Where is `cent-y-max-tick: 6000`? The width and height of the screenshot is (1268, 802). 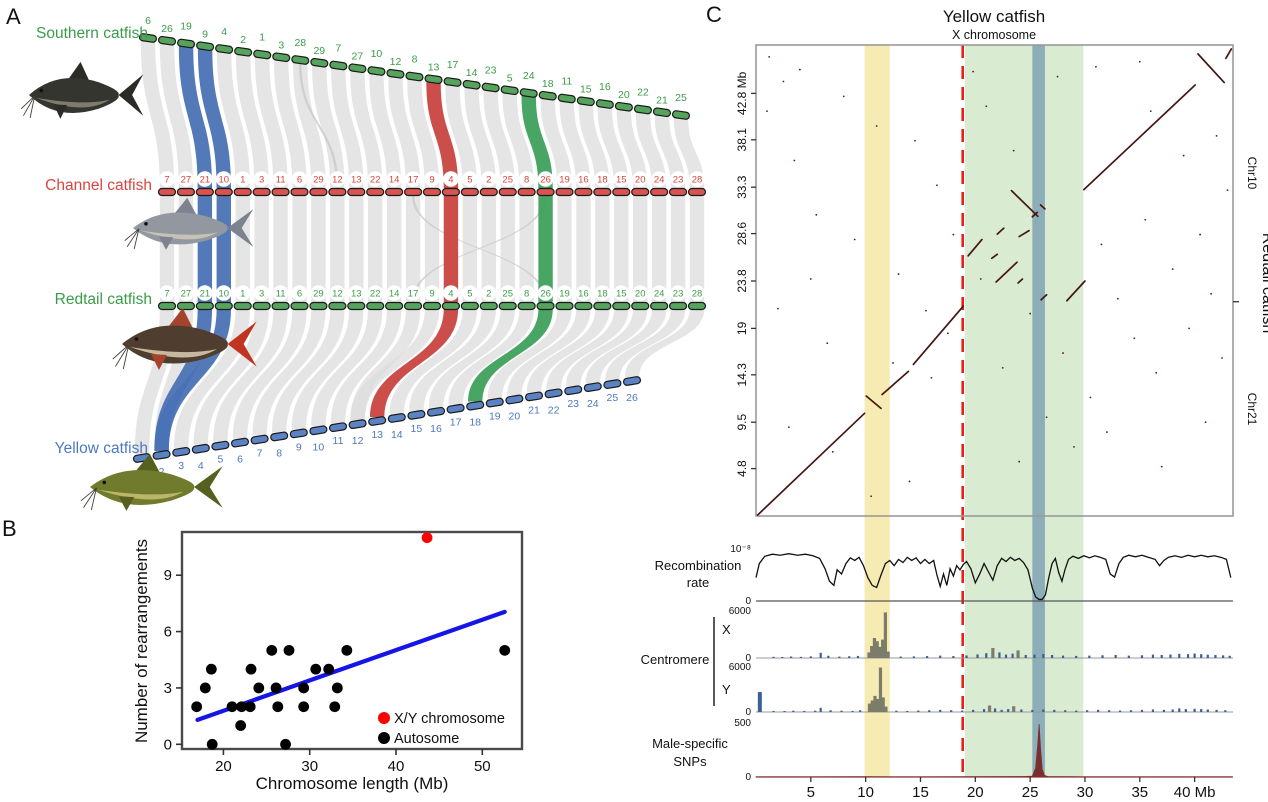 cent-y-max-tick: 6000 is located at coordinates (740, 667).